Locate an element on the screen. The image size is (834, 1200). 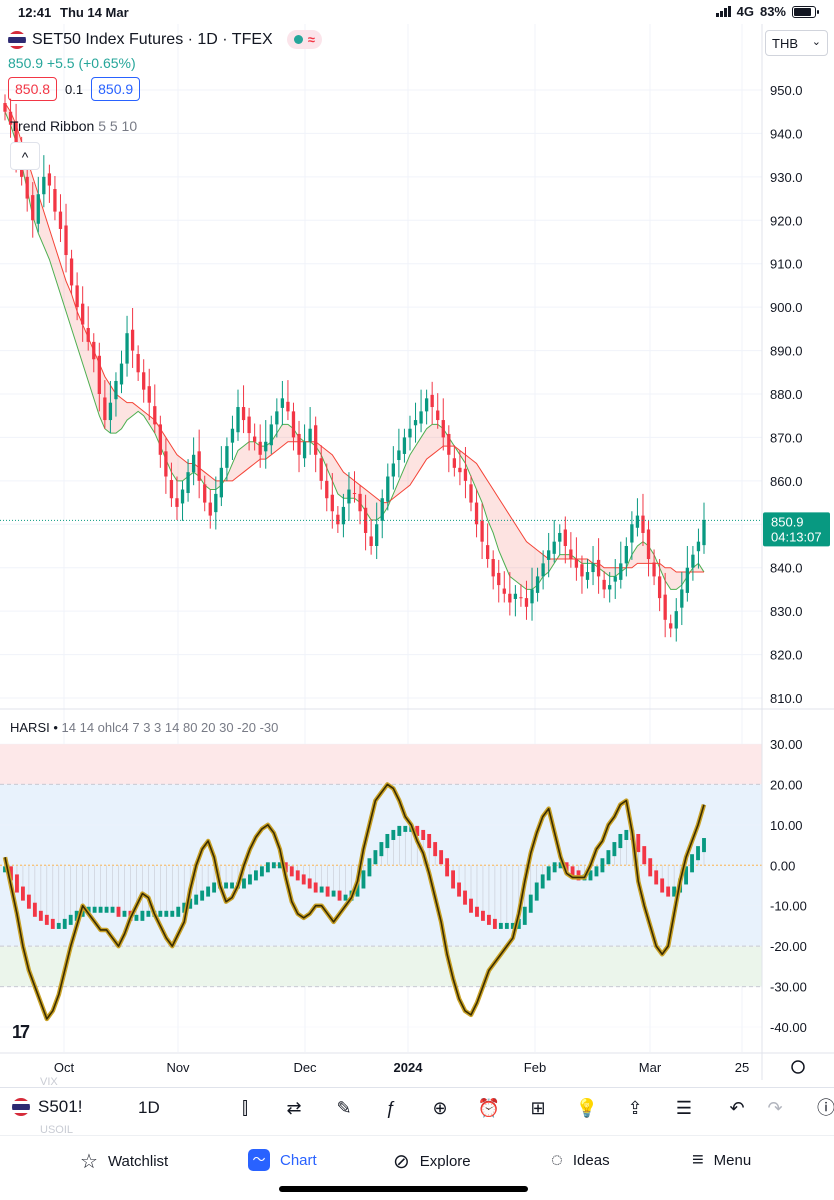
object-tree-icon: ☰ is located at coordinates (684, 1108).